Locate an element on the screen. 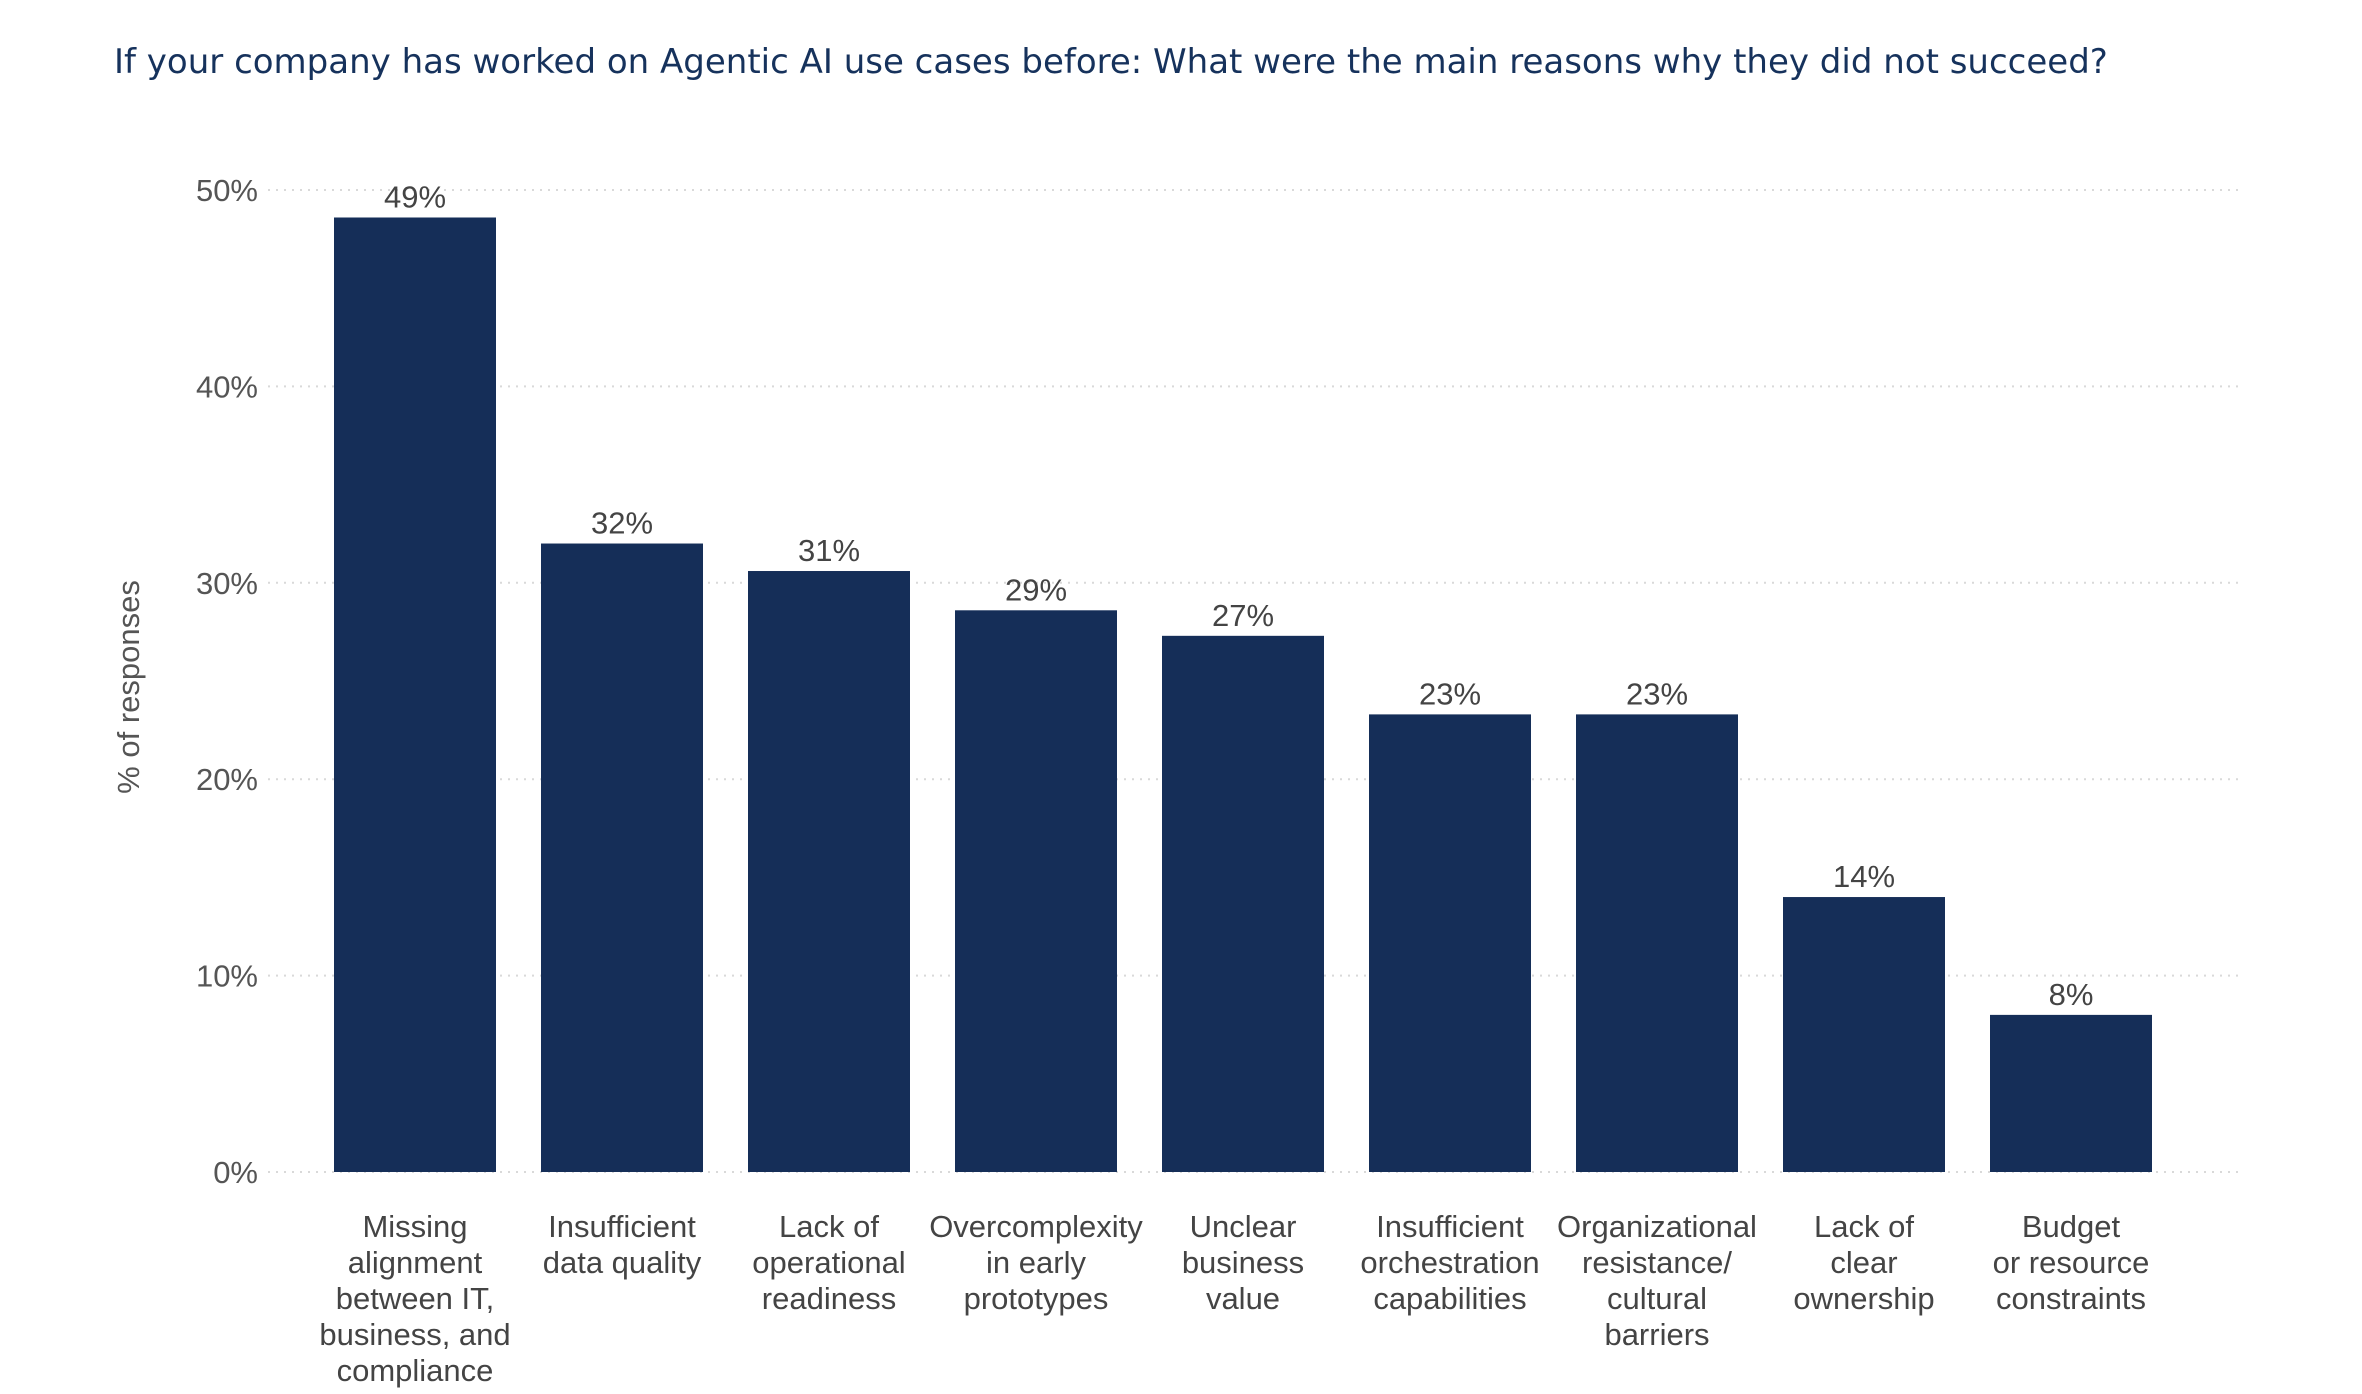 The width and height of the screenshot is (2362, 1394). x-category-label: Budget or resource constraints is located at coordinates (2071, 1262).